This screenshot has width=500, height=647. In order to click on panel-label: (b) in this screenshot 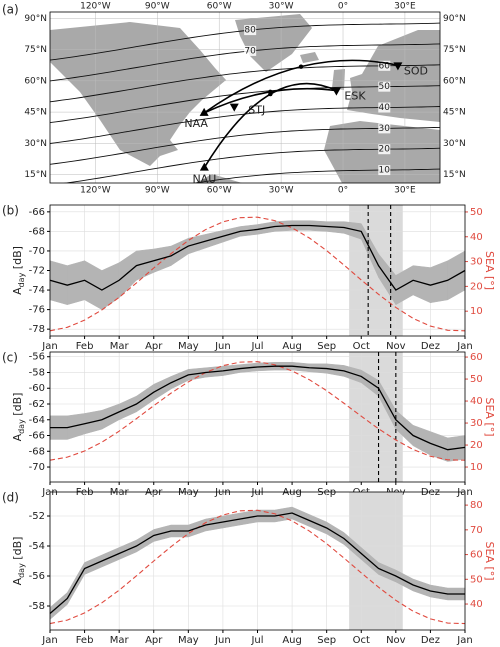, I will do `click(10, 211)`.